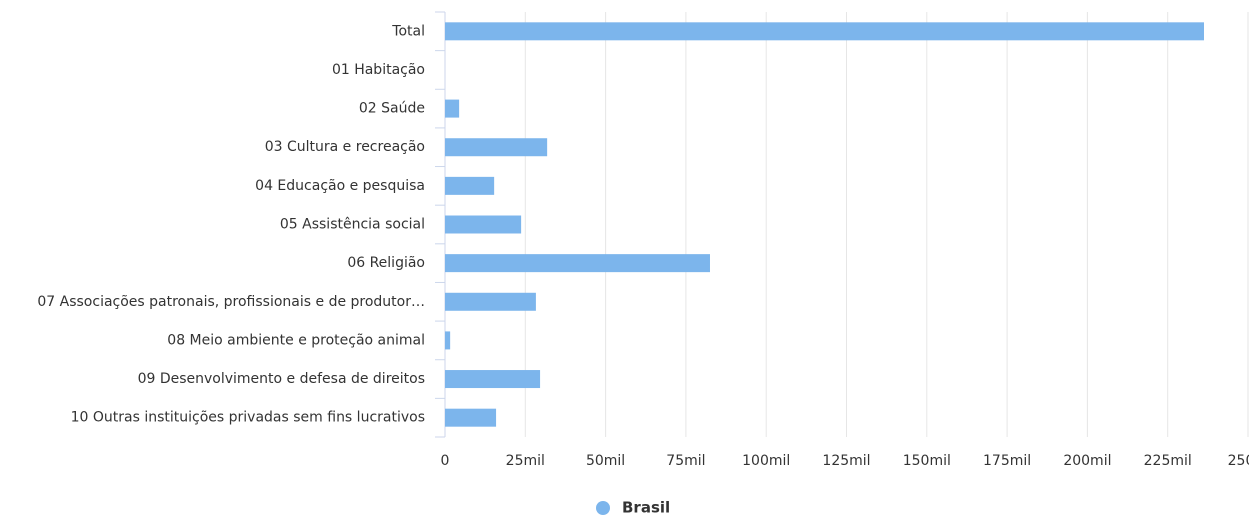 This screenshot has width=1249, height=516. What do you see at coordinates (345, 147) in the screenshot?
I see `y-tick-label: 03 Cultura e recreação` at bounding box center [345, 147].